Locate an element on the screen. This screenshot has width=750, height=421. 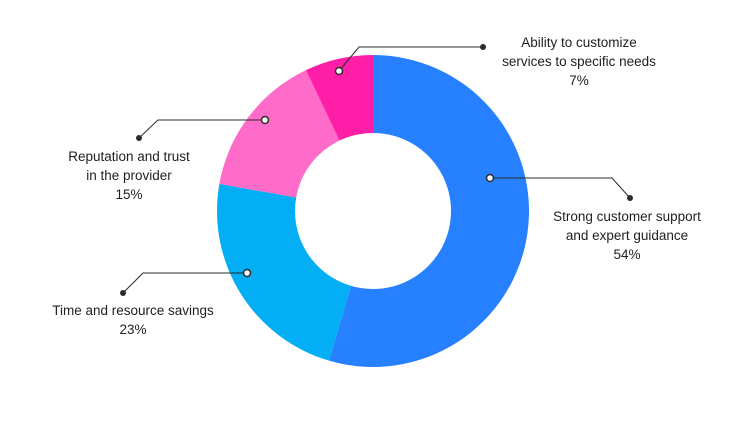
leader-end-dot-reputation-and-trust-in-the-provider is located at coordinates (139, 138).